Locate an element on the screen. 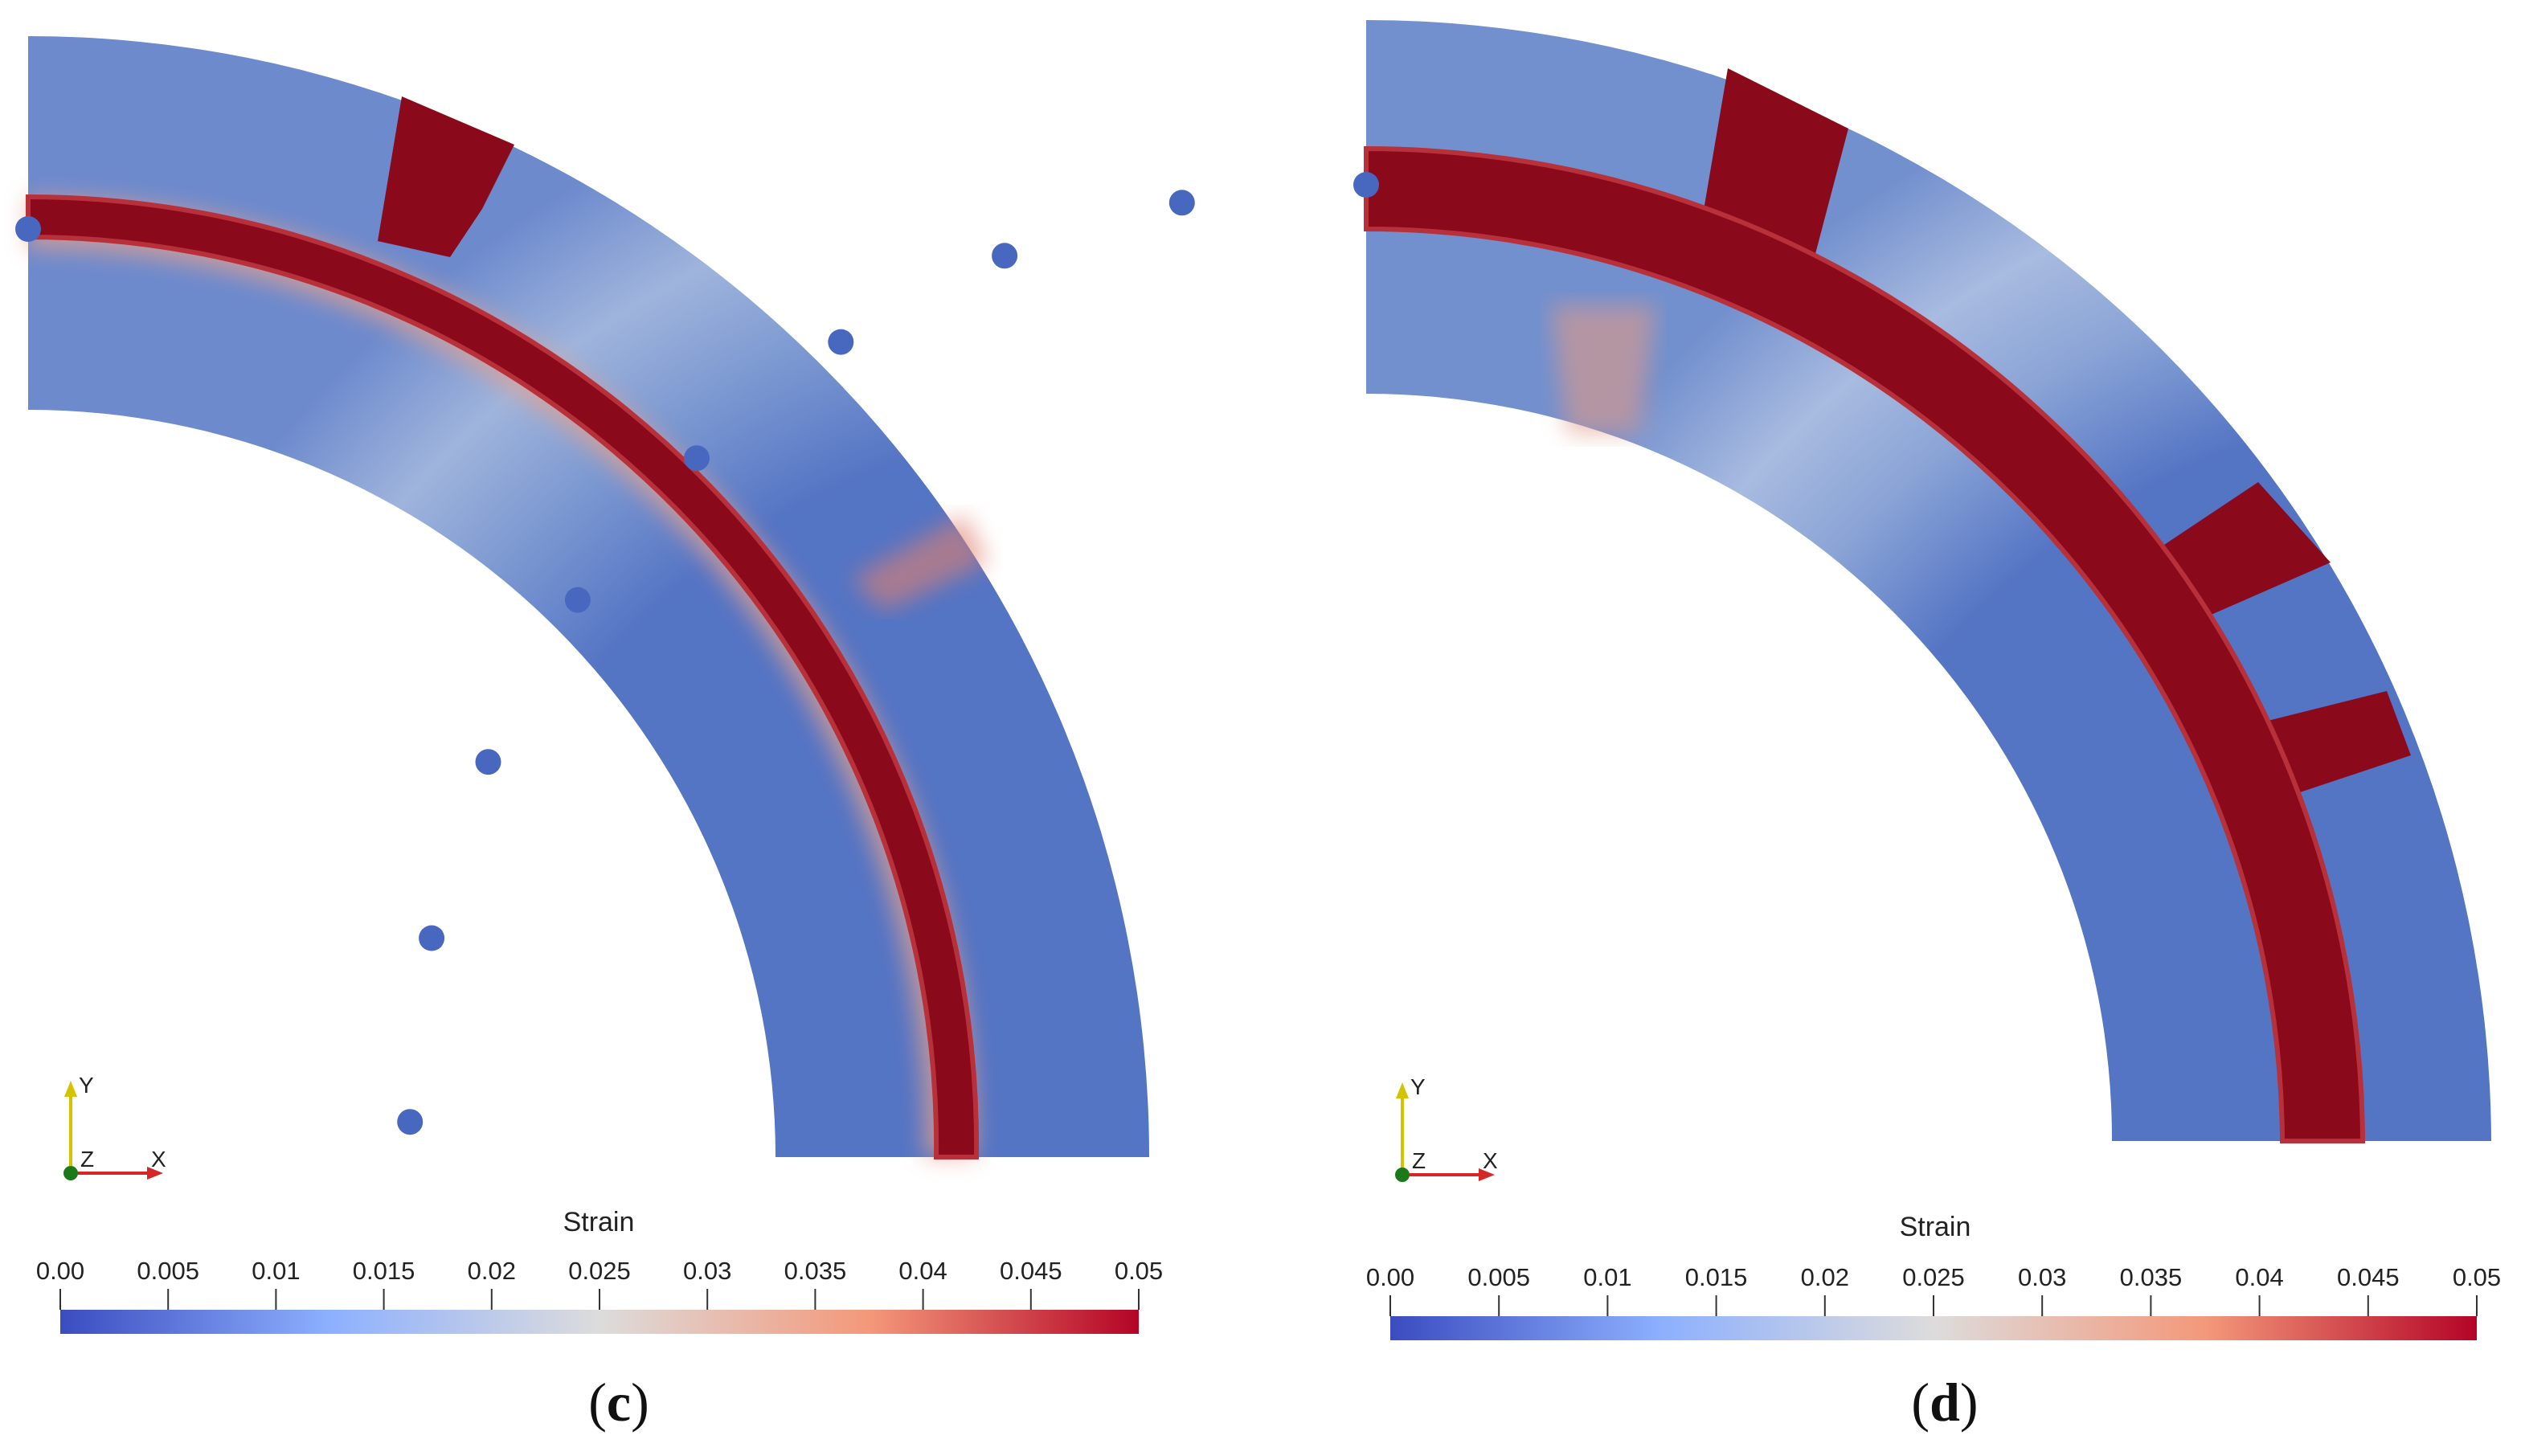  panel-label-d: (d) is located at coordinates (1945, 1402).